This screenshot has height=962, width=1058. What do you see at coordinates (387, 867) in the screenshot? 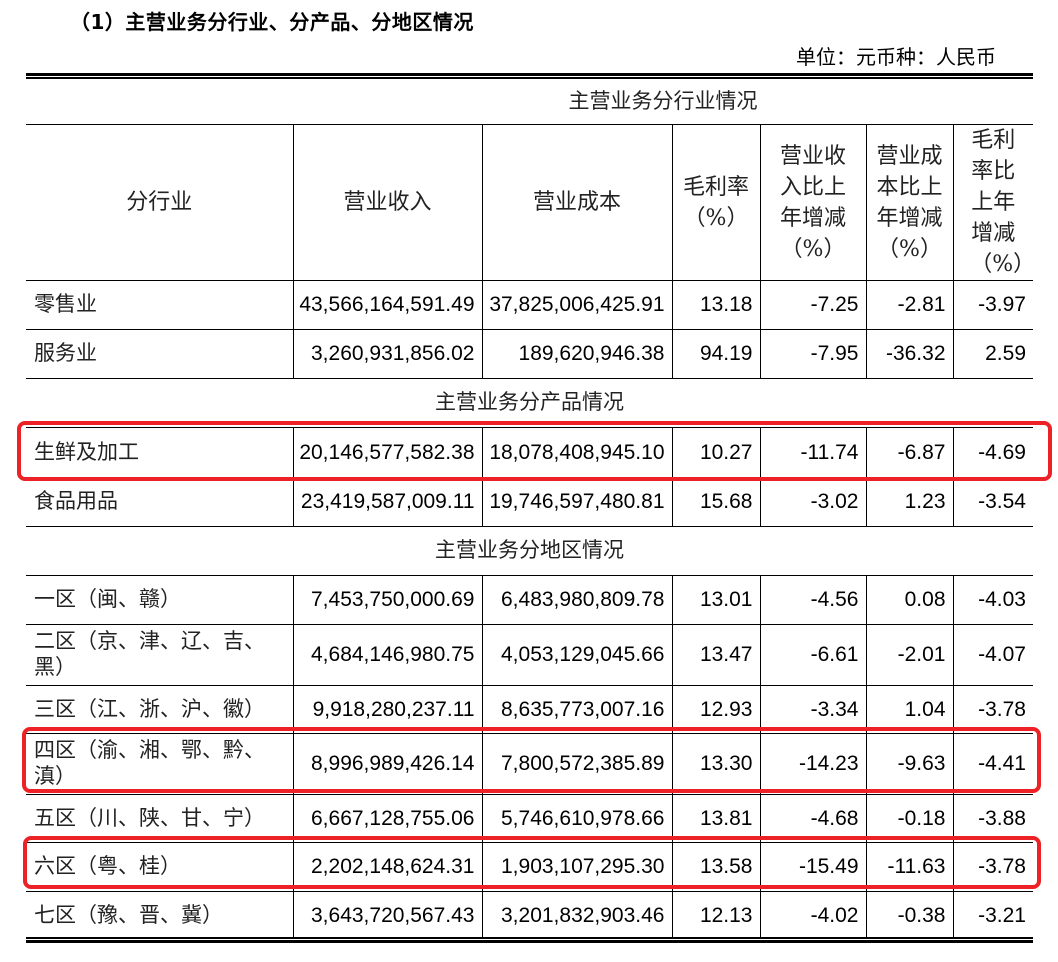
I see `cell-revenue: 2,202,148,624.31` at bounding box center [387, 867].